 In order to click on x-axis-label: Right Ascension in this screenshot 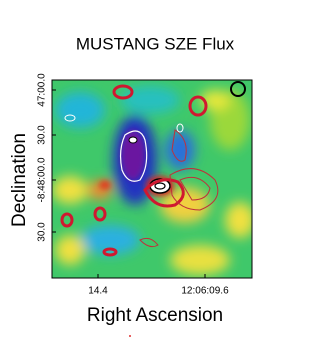, I will do `click(155, 315)`.